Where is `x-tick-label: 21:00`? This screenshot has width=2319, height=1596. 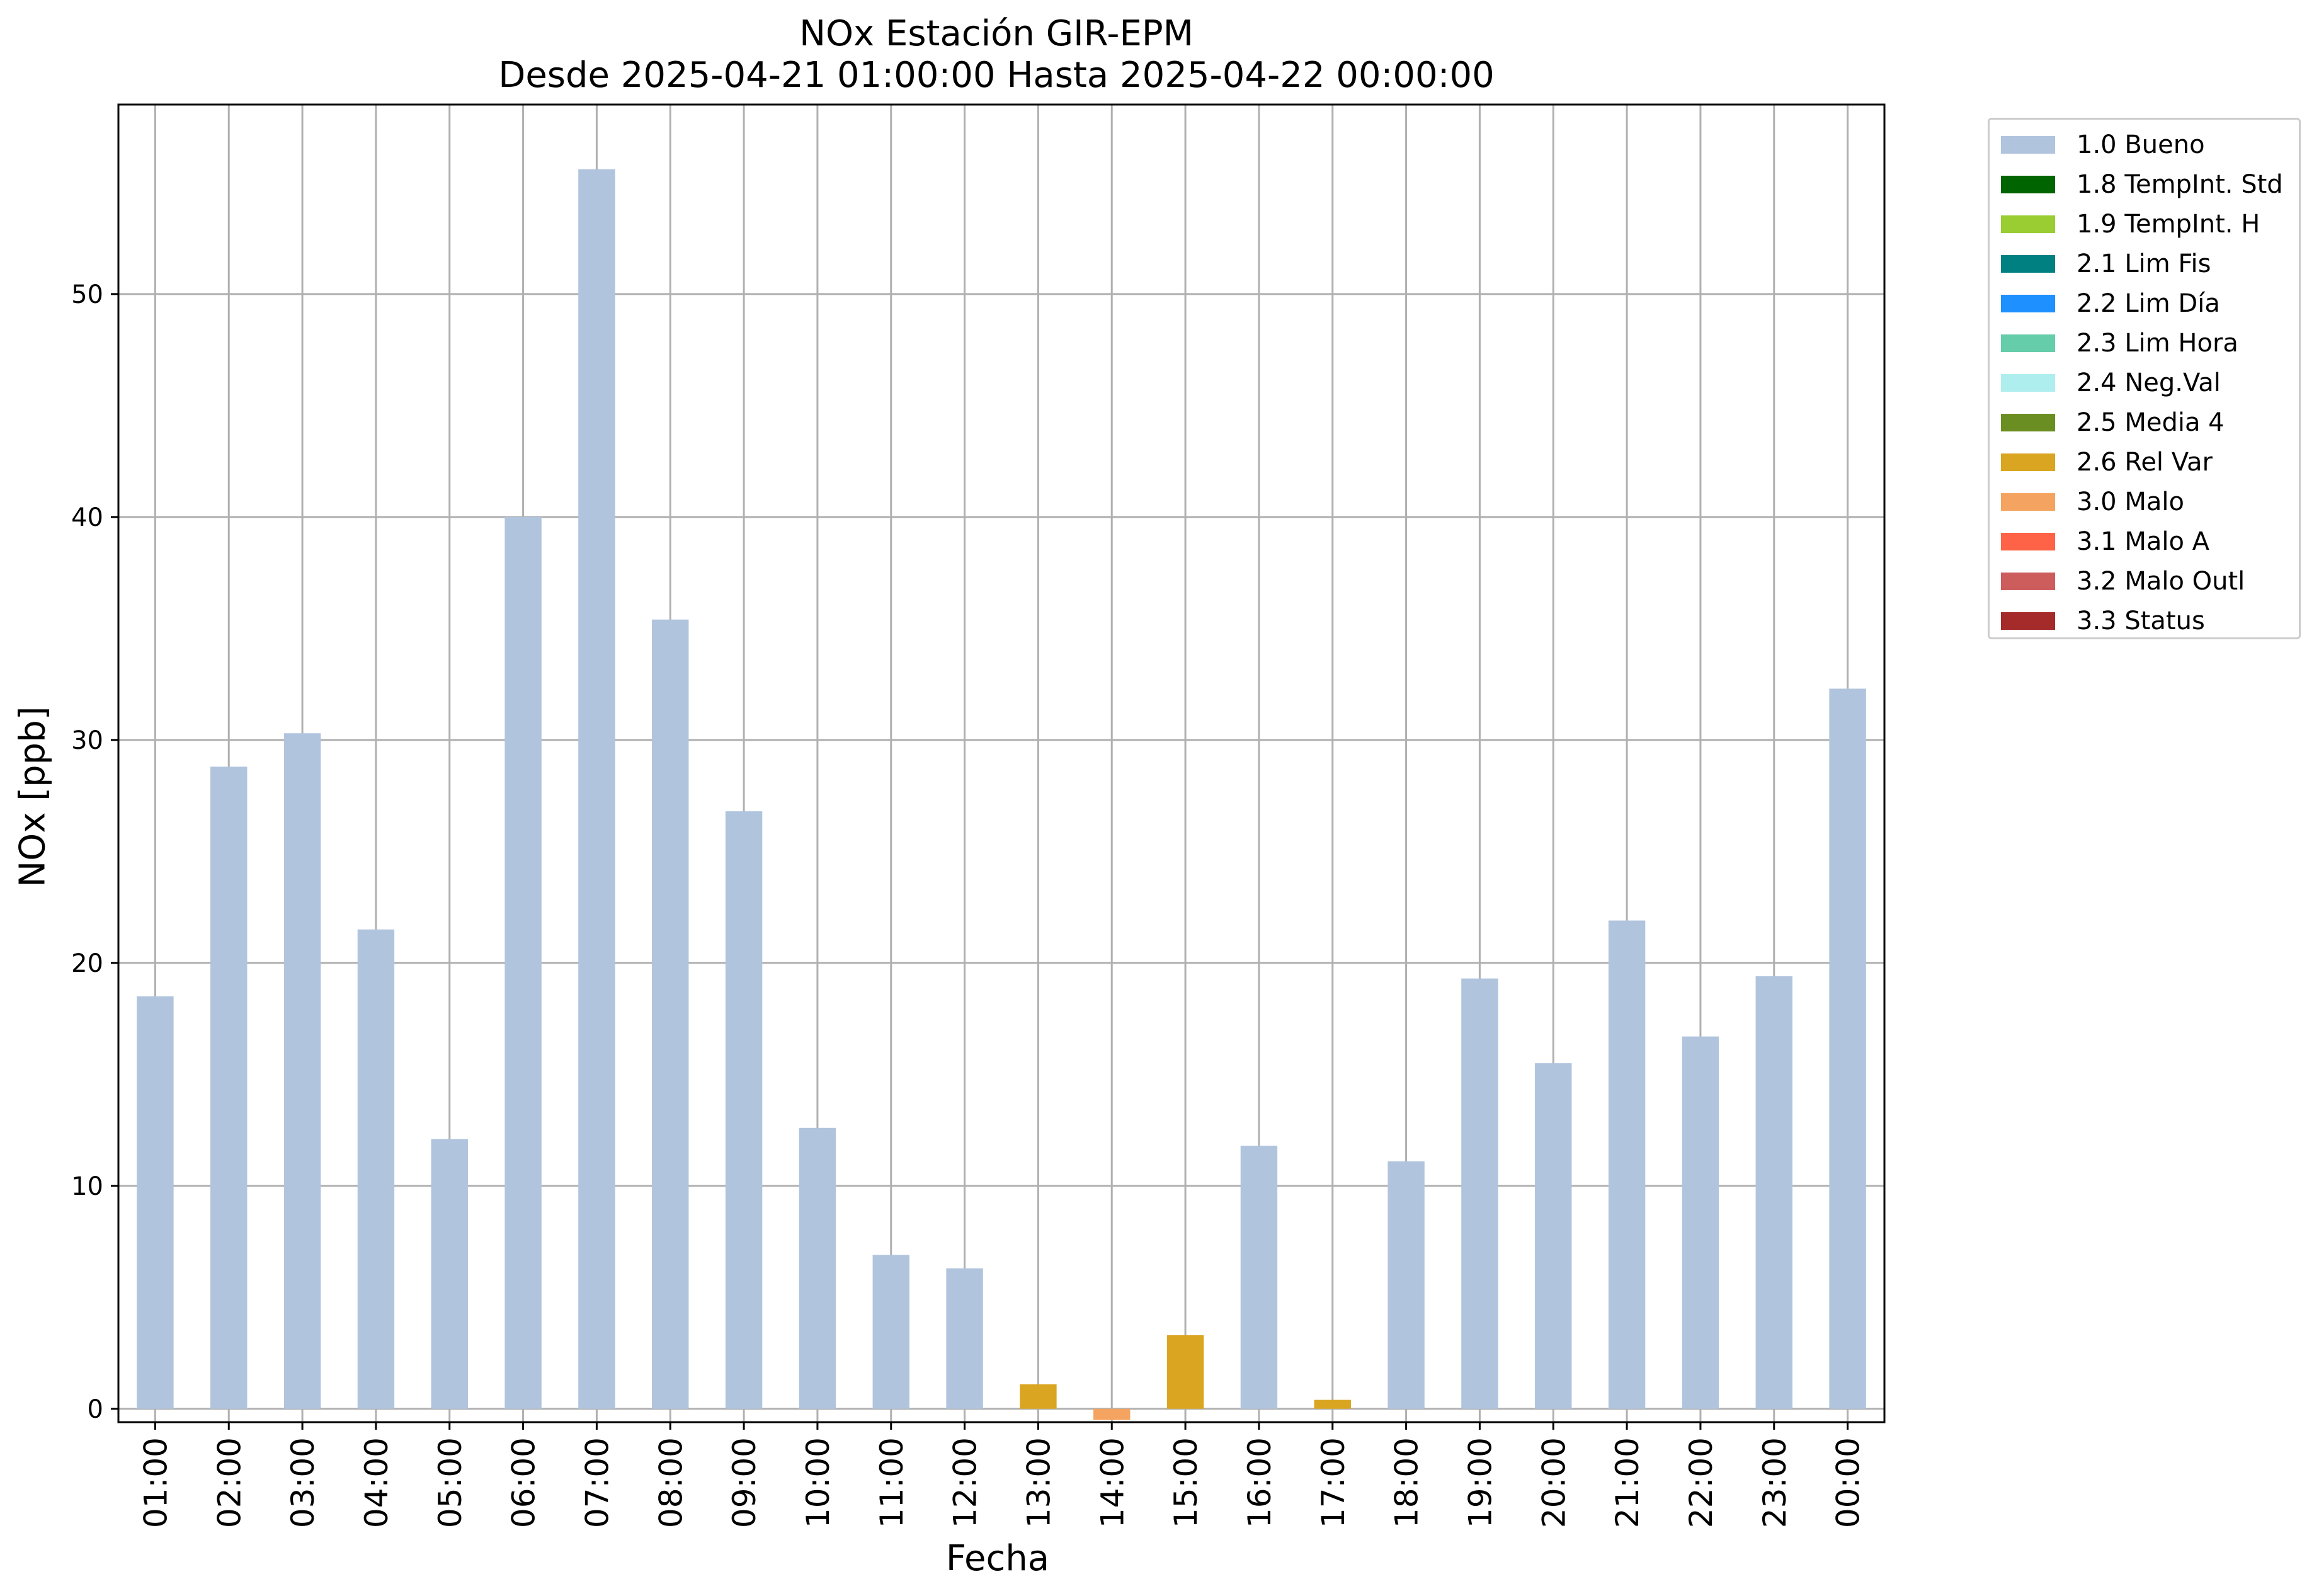 x-tick-label: 21:00 is located at coordinates (1627, 1482).